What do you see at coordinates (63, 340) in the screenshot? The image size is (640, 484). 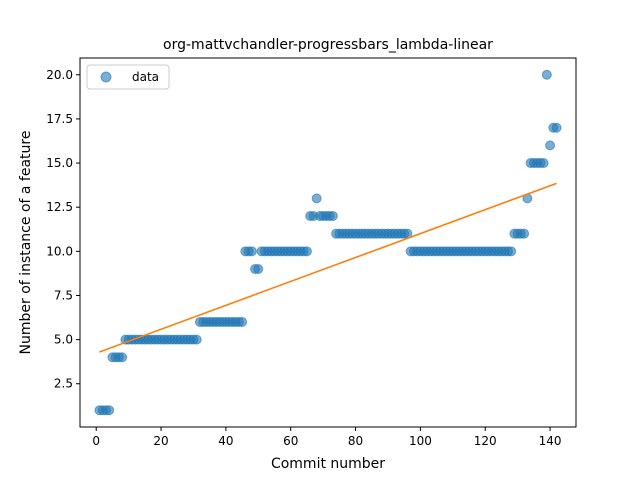 I see `y-tick-label: 5.0` at bounding box center [63, 340].